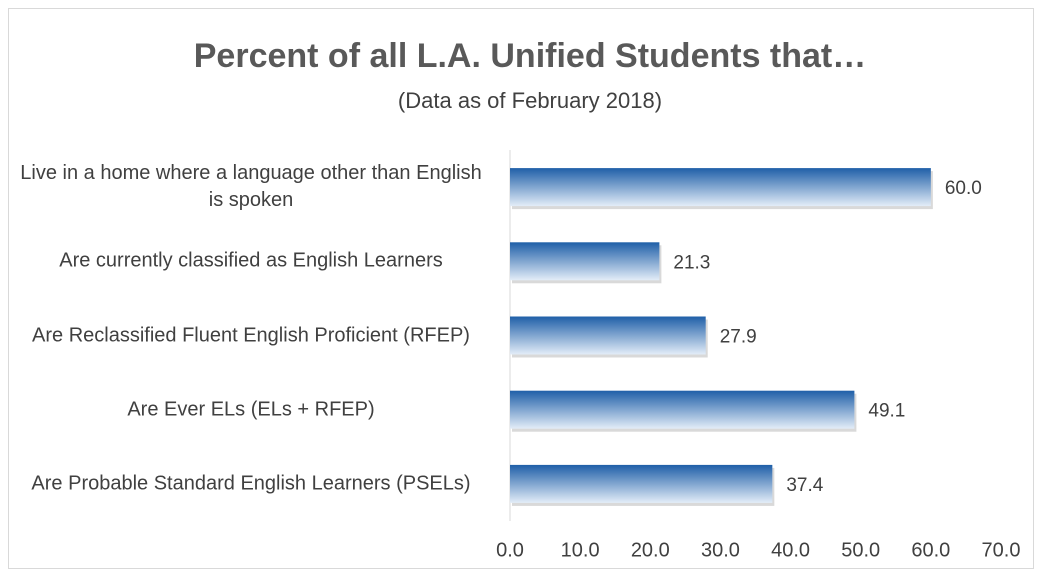 The image size is (1042, 577). What do you see at coordinates (886, 411) in the screenshot?
I see `data-label: 49.1` at bounding box center [886, 411].